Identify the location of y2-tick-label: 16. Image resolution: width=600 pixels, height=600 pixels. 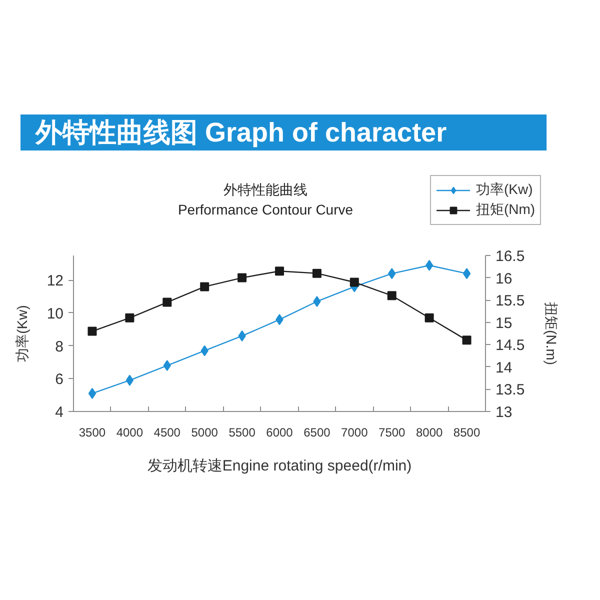
(504, 279).